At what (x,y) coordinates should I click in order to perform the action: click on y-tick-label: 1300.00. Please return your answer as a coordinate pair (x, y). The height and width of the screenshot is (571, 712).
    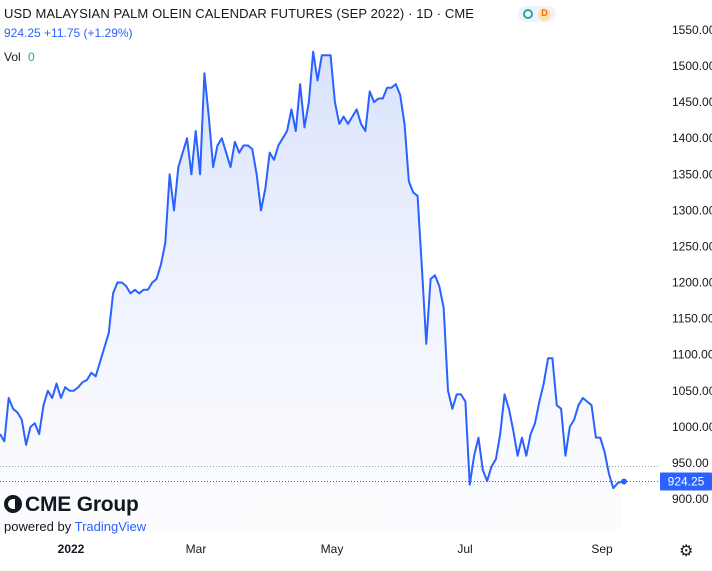
    Looking at the image, I should click on (692, 210).